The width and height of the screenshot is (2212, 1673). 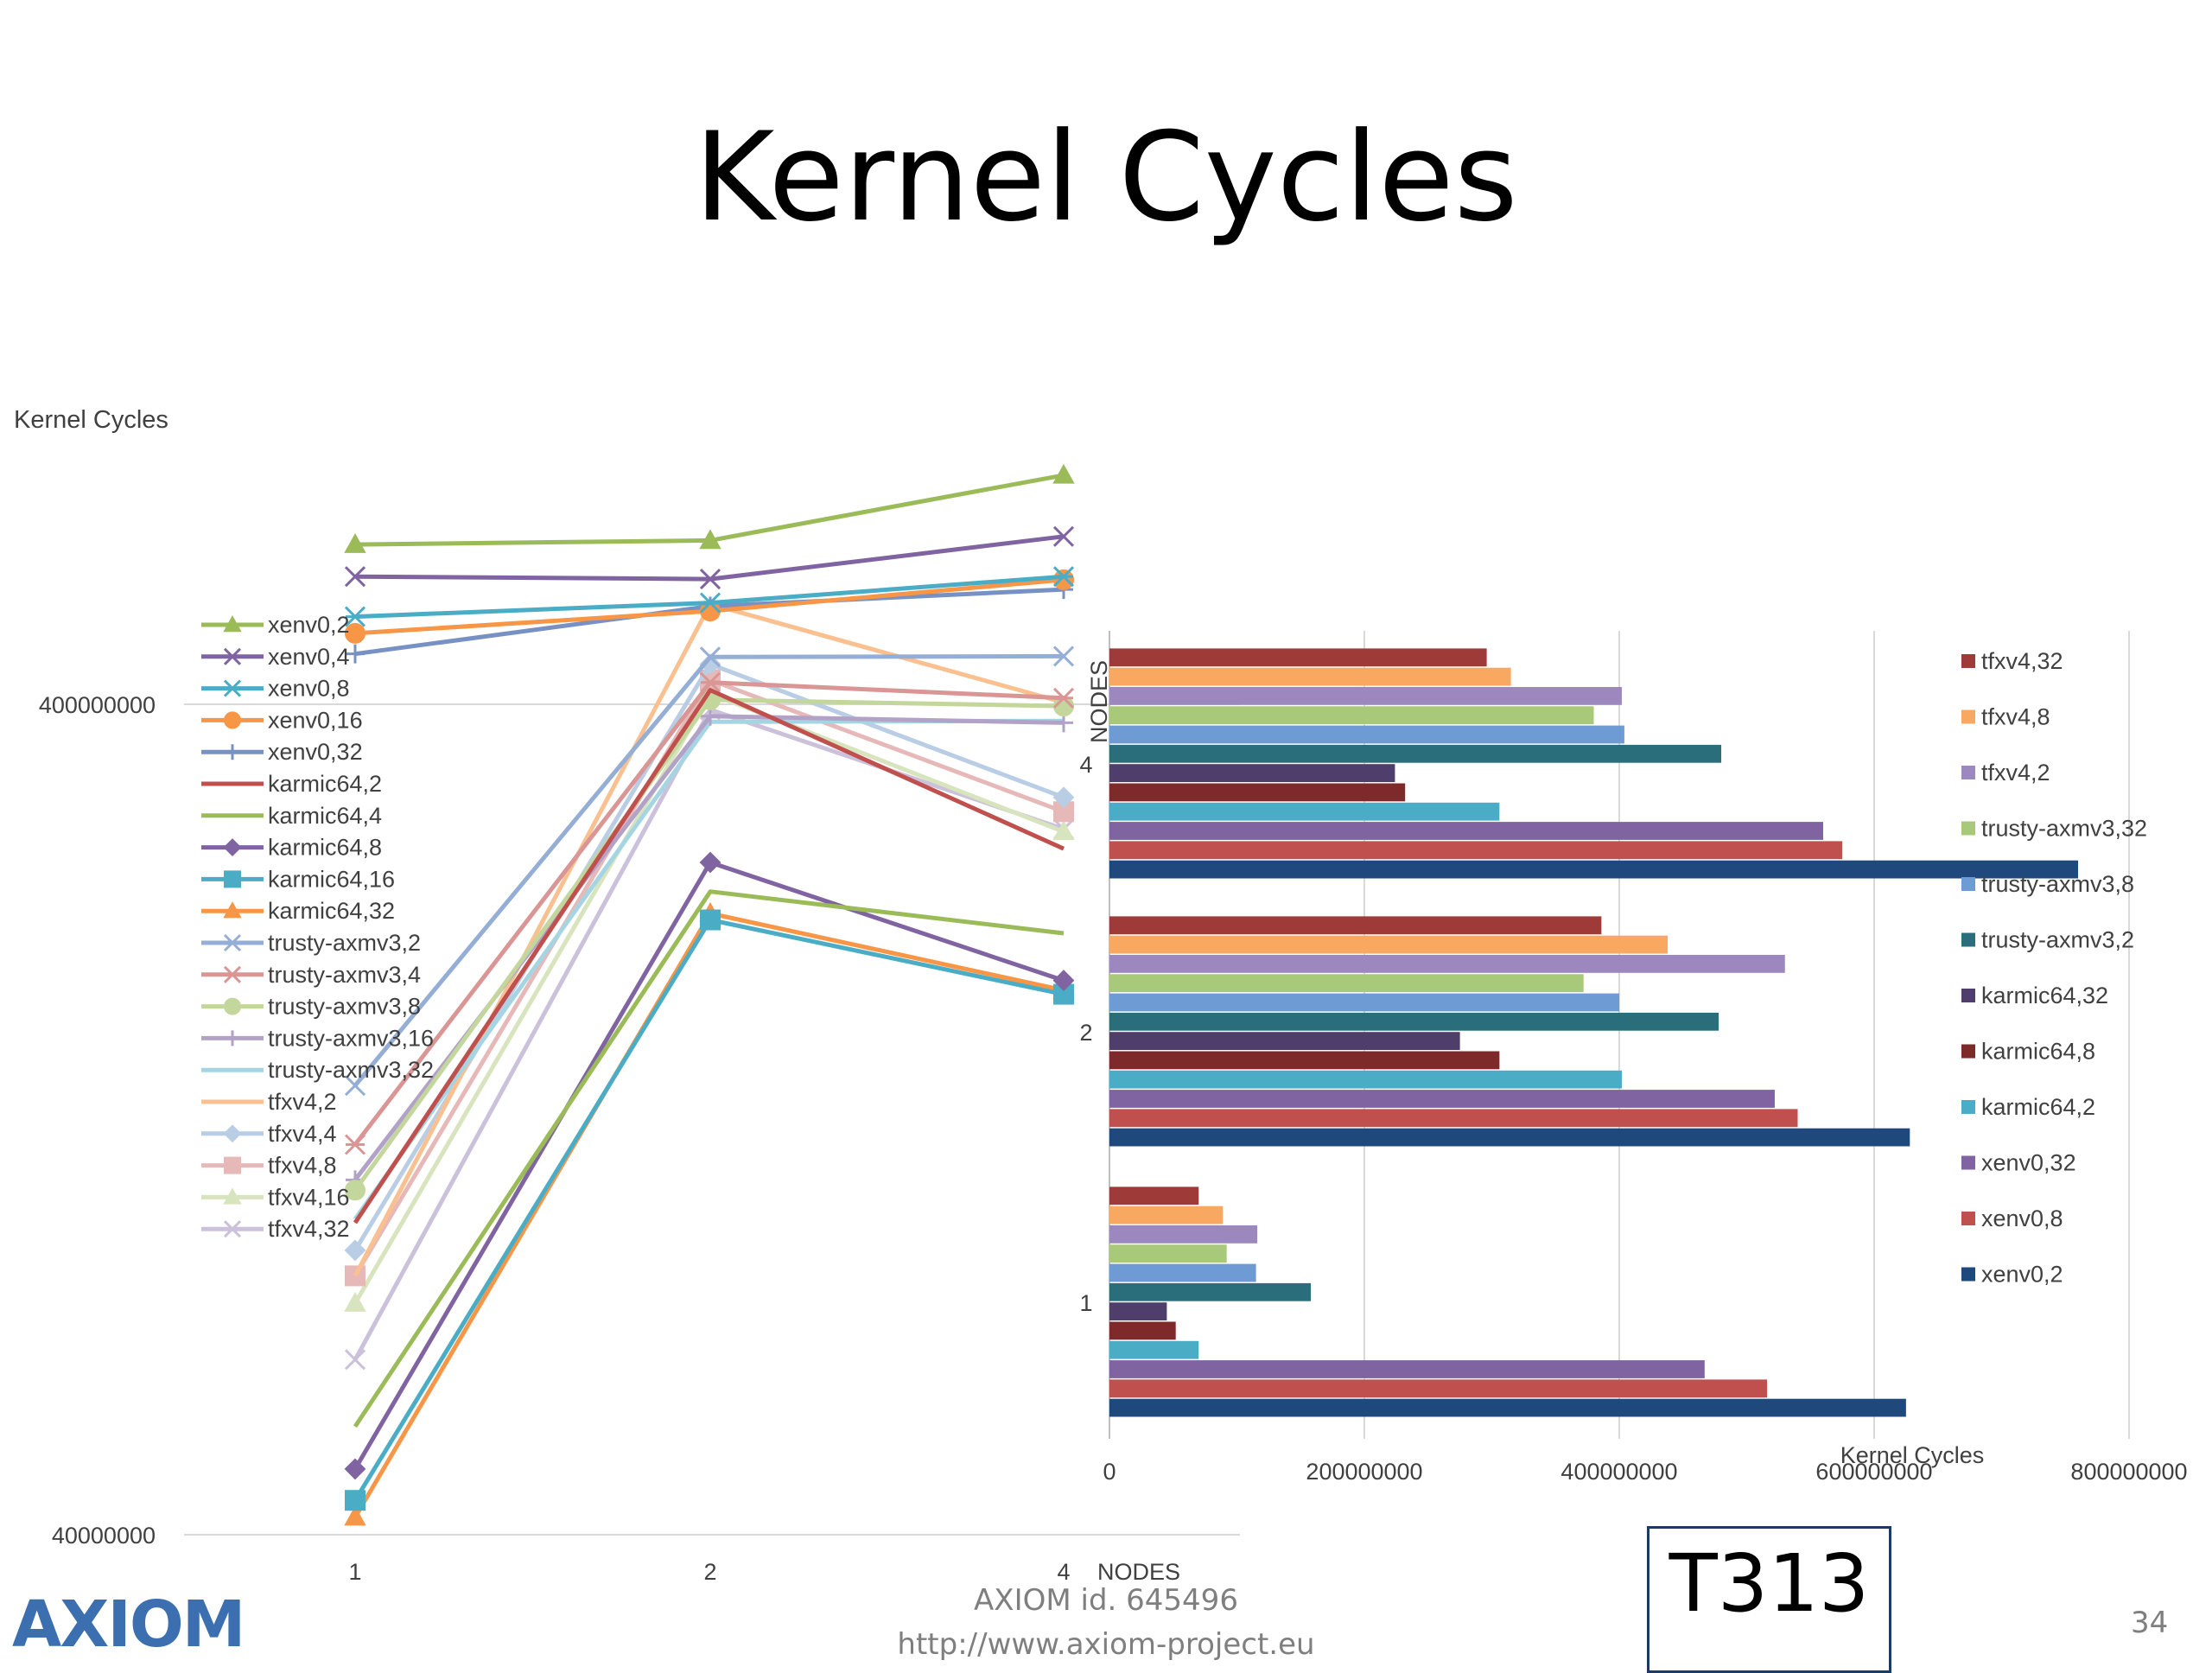 I want to click on line-series-path, so click(x=709, y=1158).